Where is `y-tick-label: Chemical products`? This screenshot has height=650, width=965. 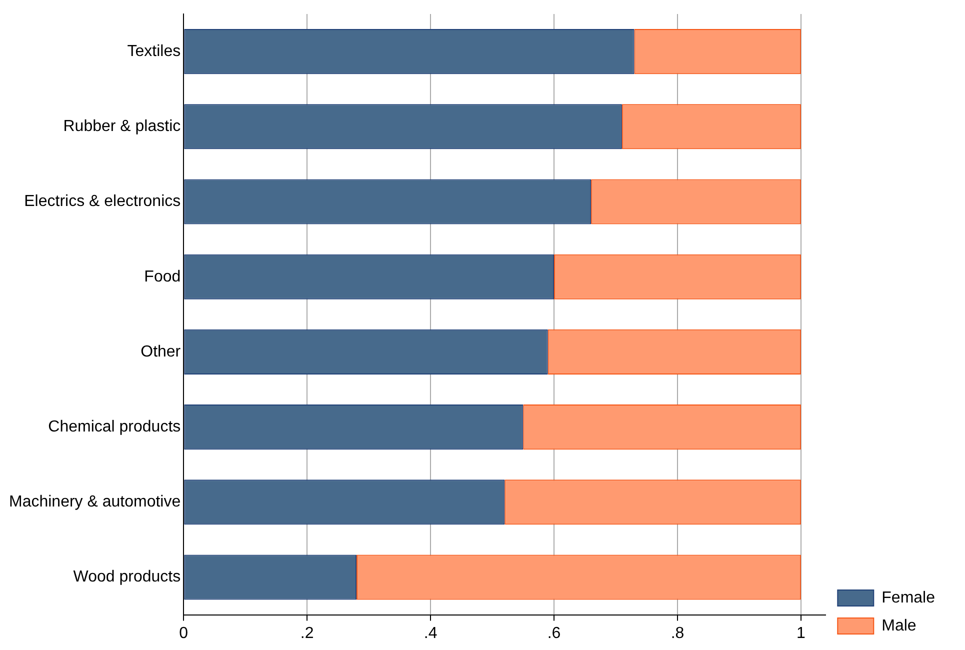 y-tick-label: Chemical products is located at coordinates (114, 427).